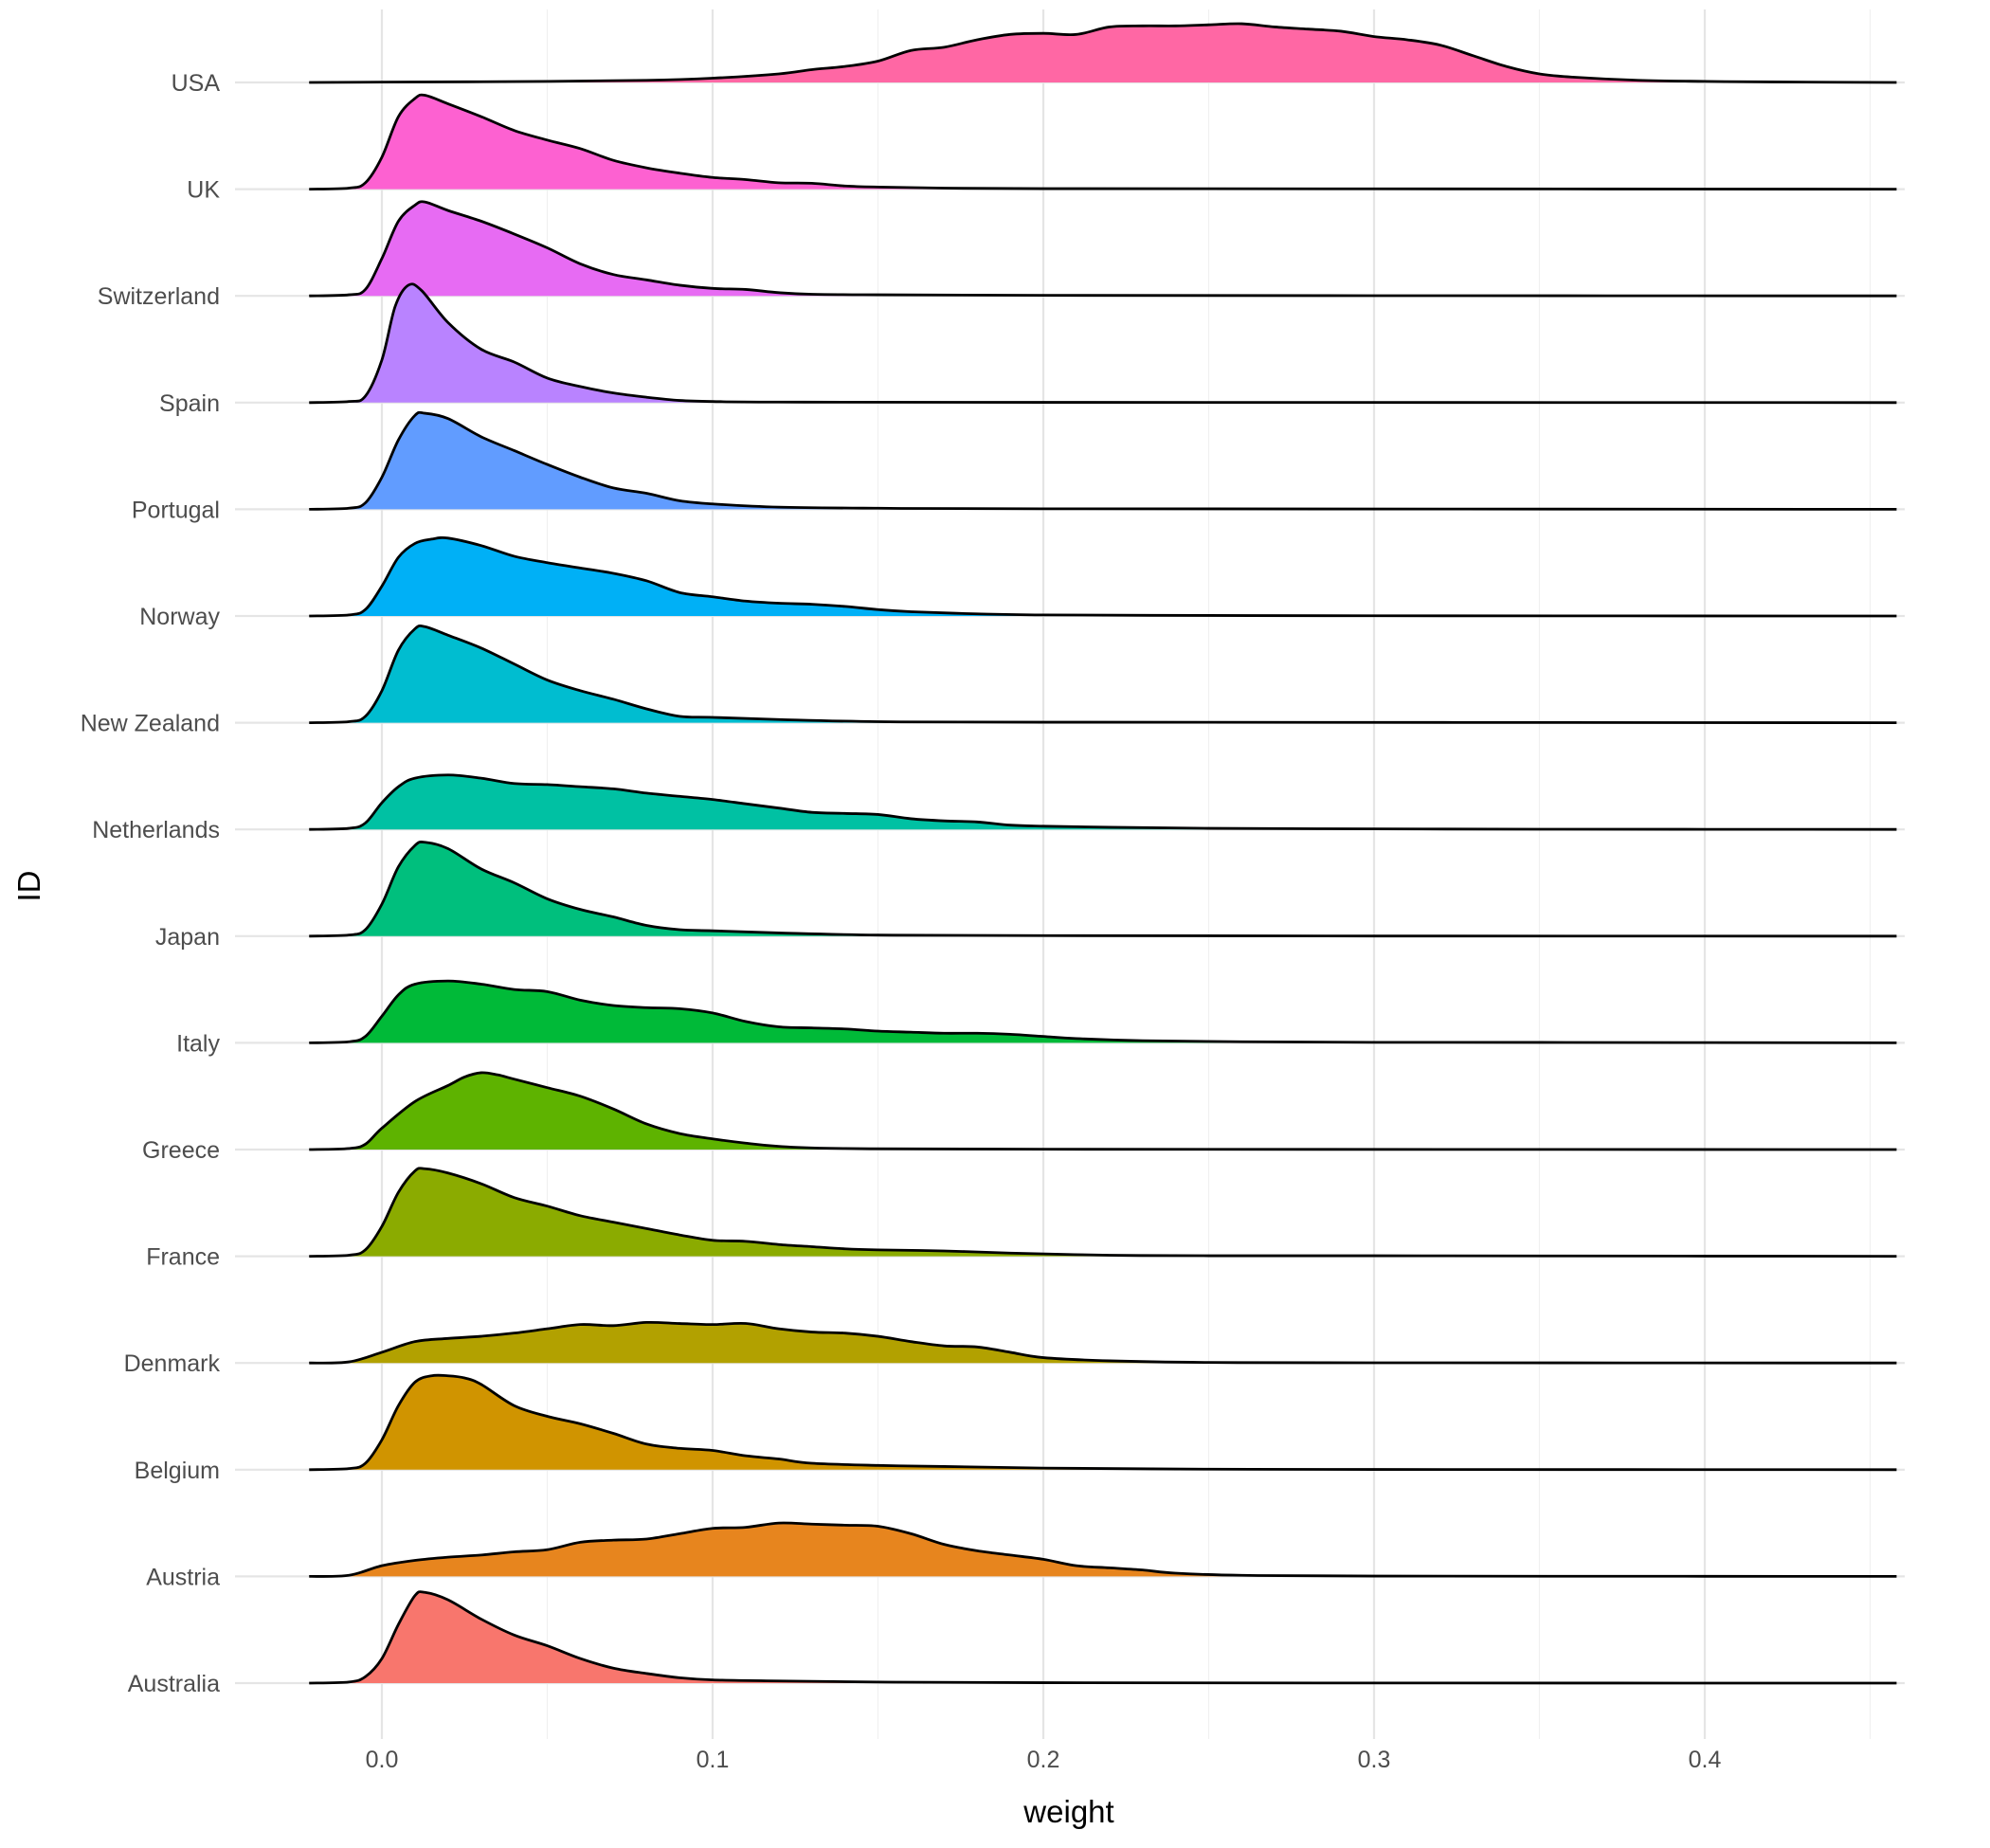  What do you see at coordinates (172, 1364) in the screenshot?
I see `y-tick-label: Denmark` at bounding box center [172, 1364].